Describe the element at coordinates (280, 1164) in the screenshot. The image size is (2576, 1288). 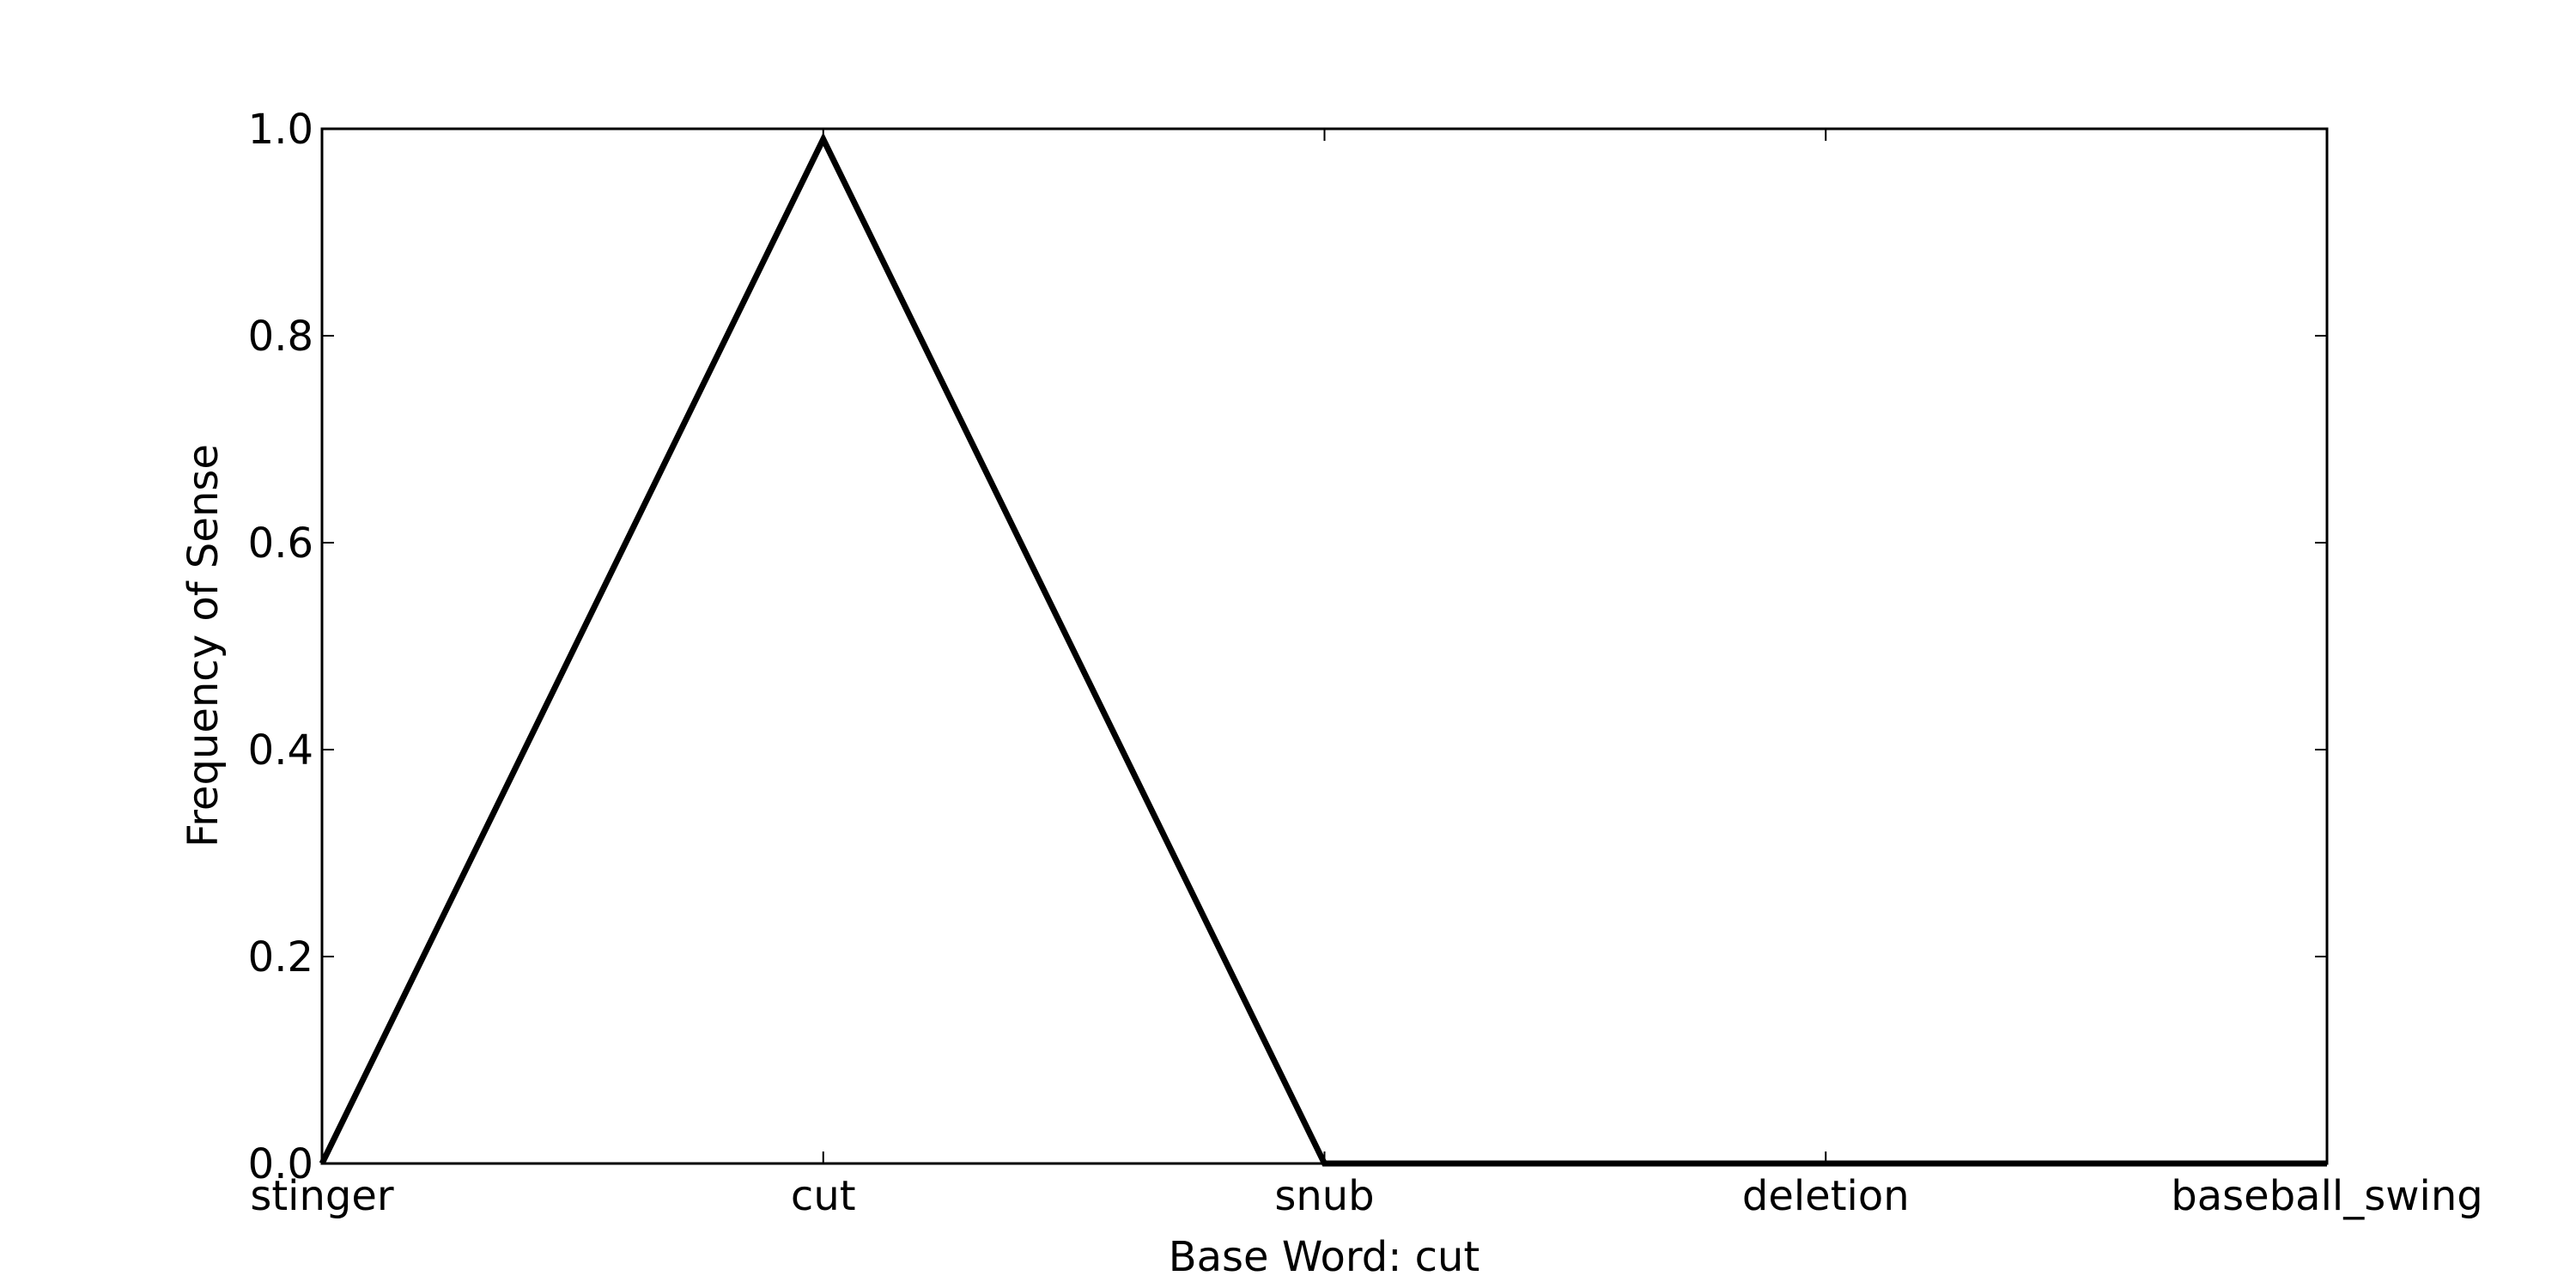
I see `y-tick-label: 0.0` at that location.